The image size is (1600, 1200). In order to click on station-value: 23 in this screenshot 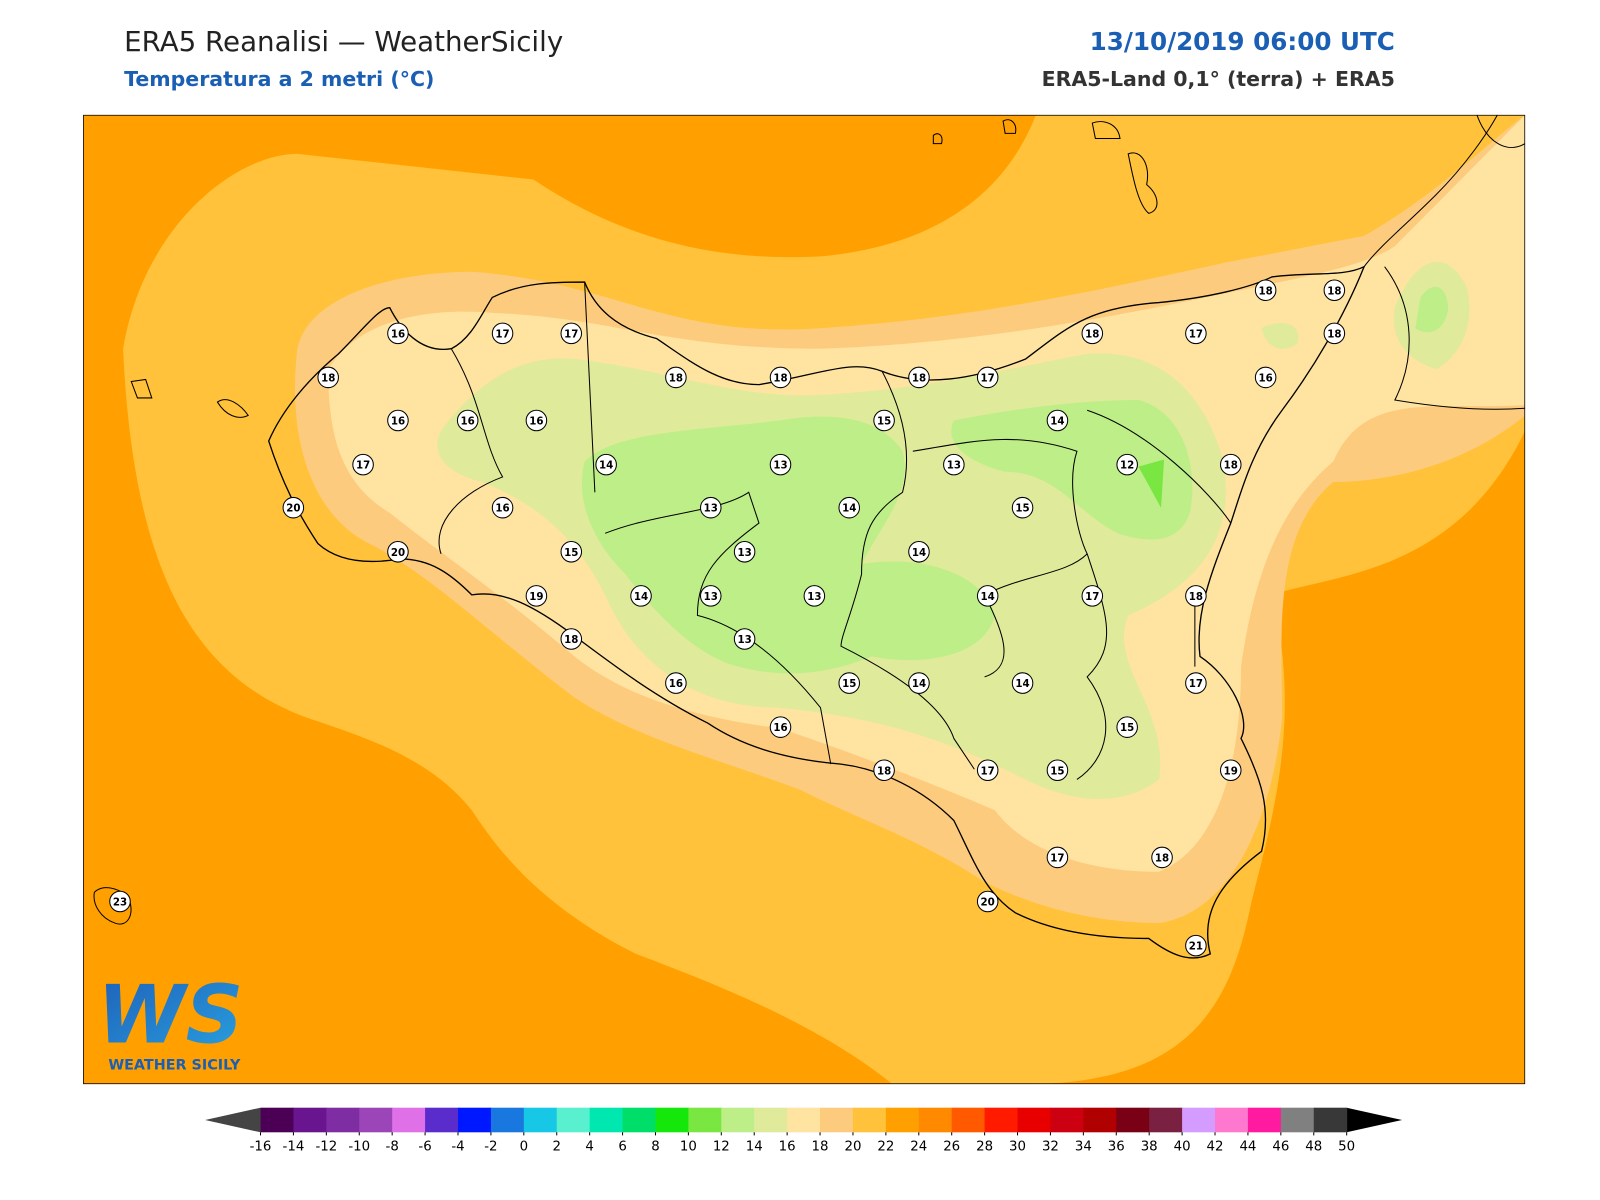, I will do `click(120, 903)`.